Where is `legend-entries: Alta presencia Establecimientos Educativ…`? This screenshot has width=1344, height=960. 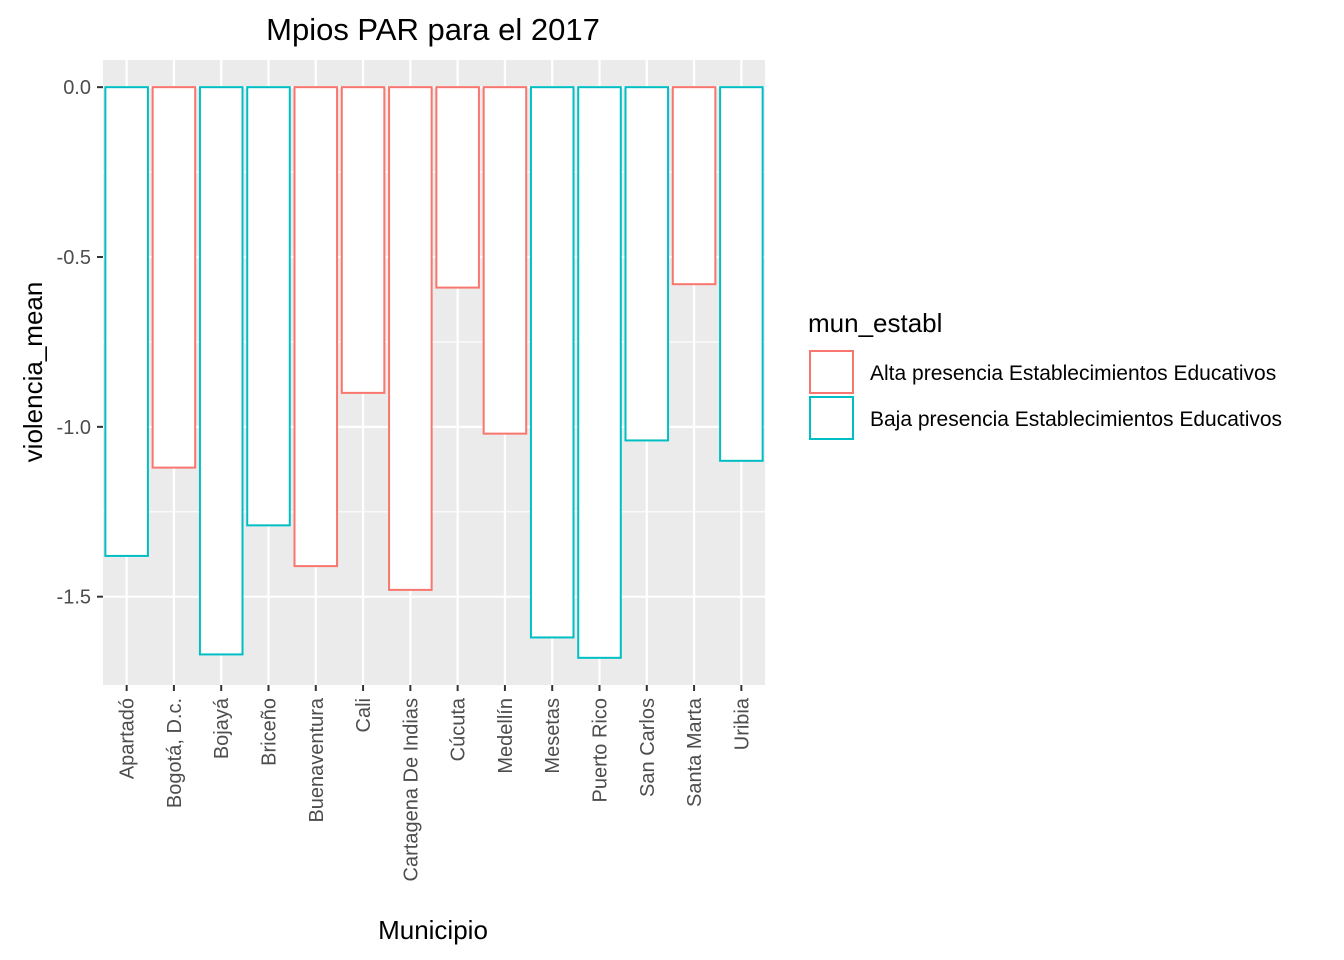
legend-entries: Alta presencia Establecimientos Educativ… is located at coordinates (1045, 395).